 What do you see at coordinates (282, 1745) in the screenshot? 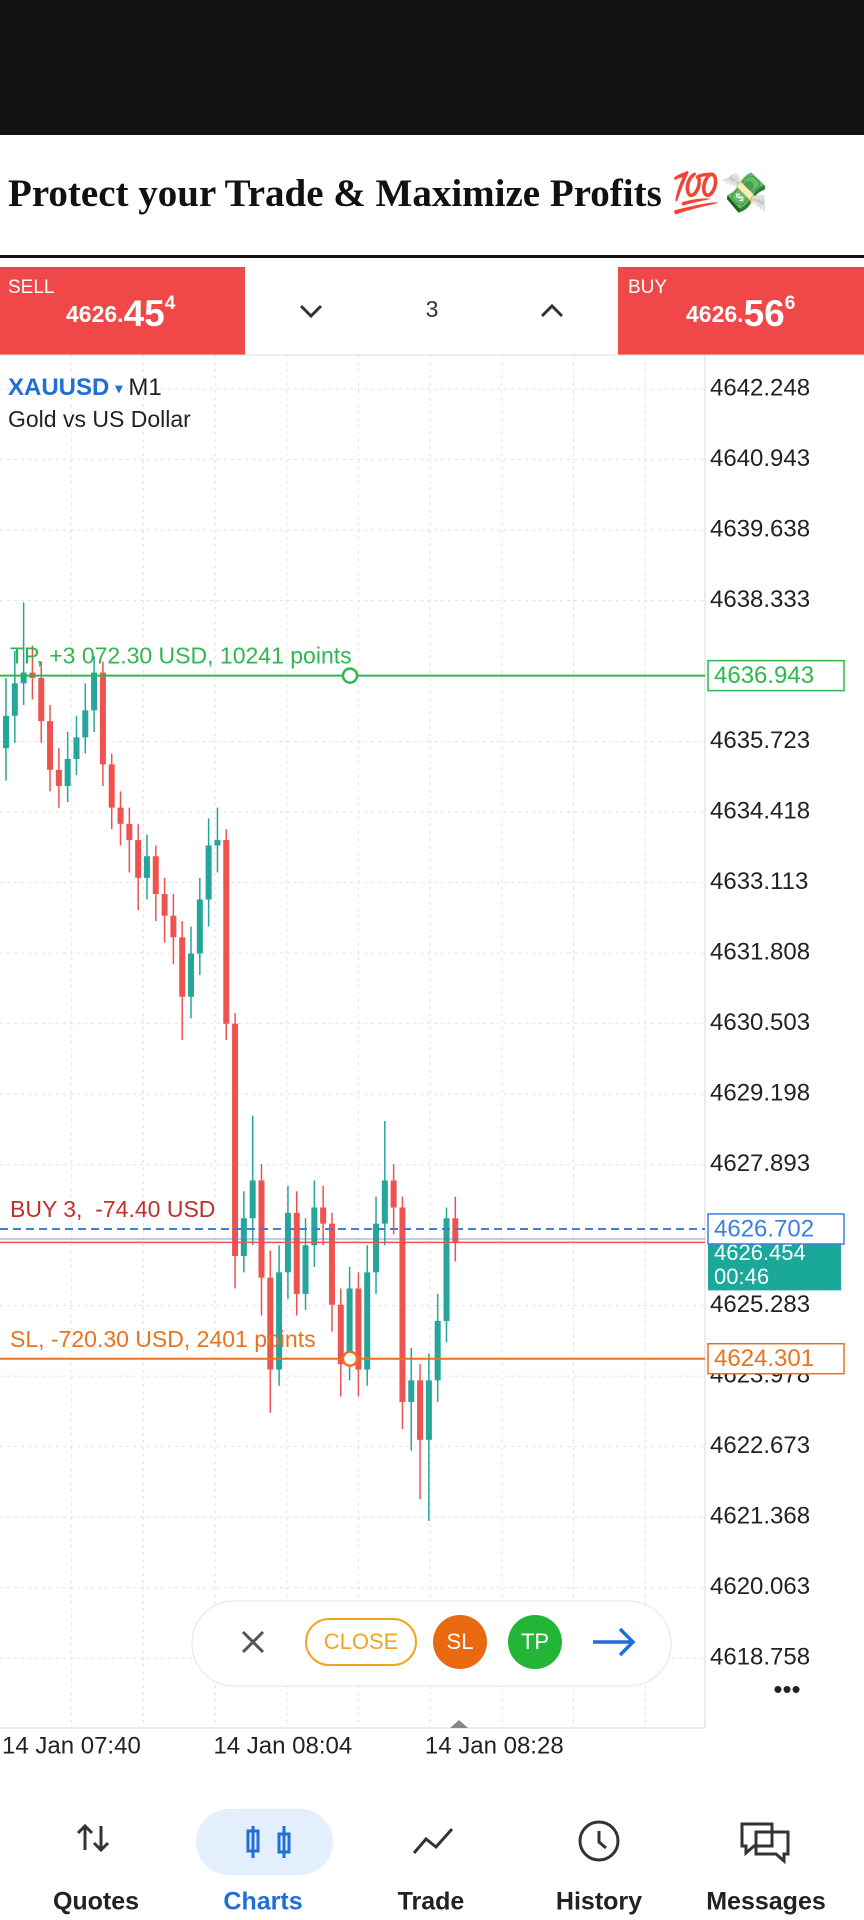
I see `x-tick-label: 14 Jan 08:04` at bounding box center [282, 1745].